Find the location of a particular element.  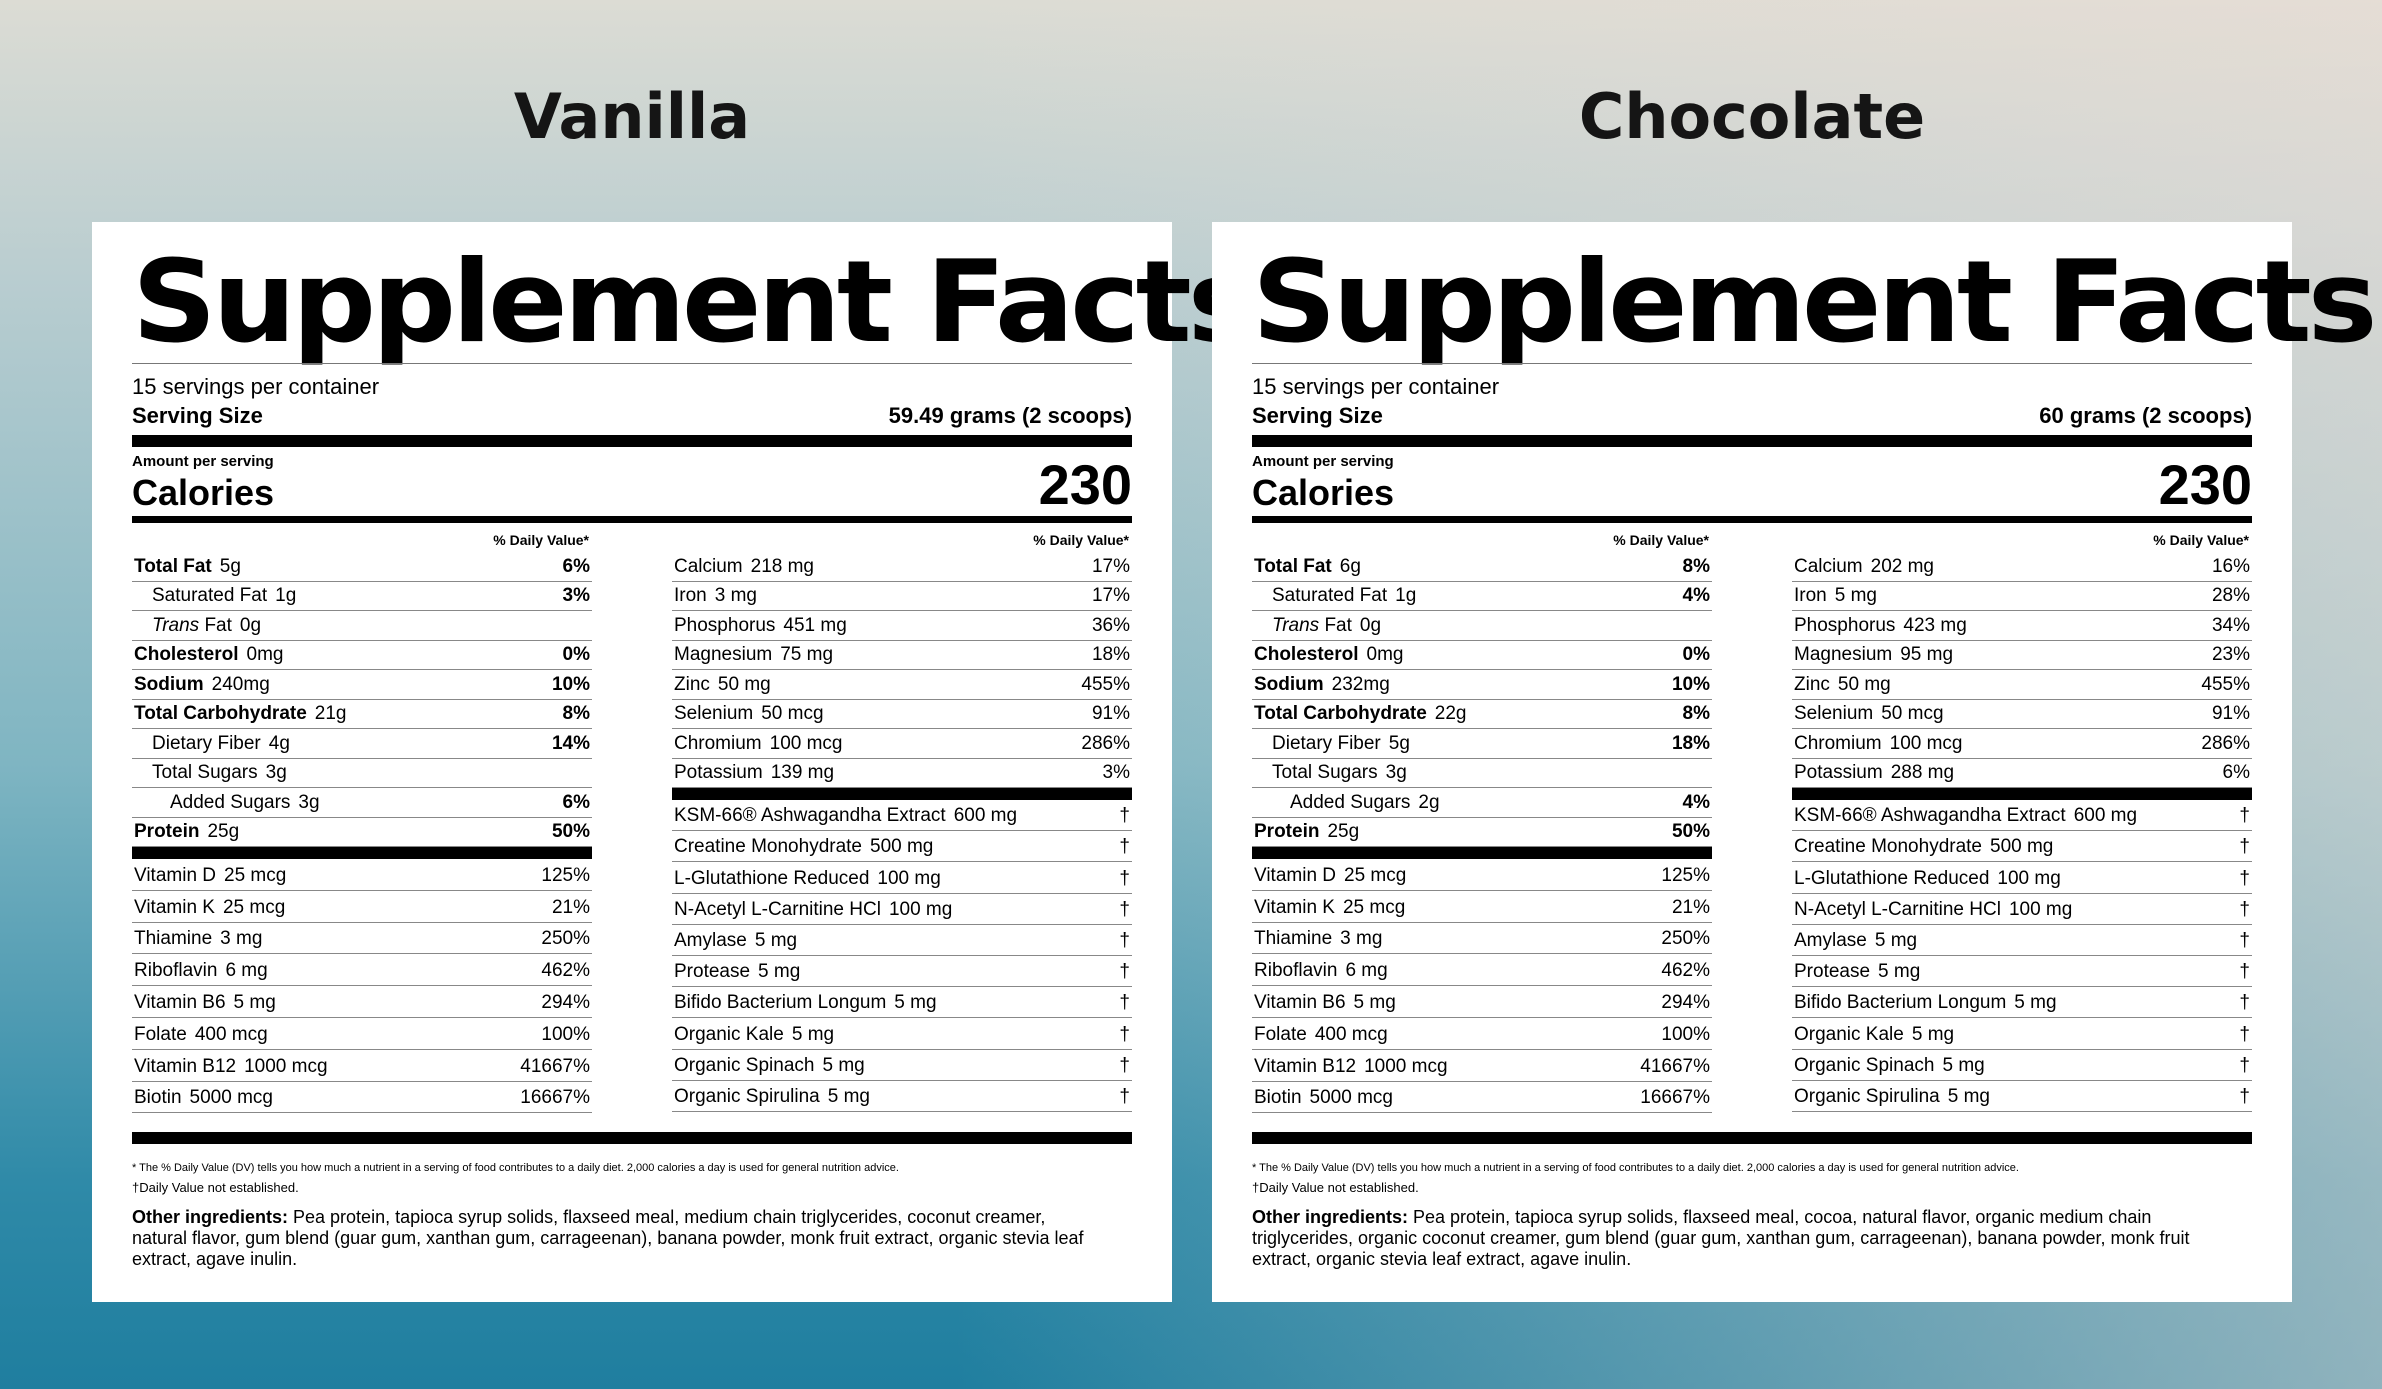

nutrient-name-amount: Magnesium 75 mg is located at coordinates (753, 655).